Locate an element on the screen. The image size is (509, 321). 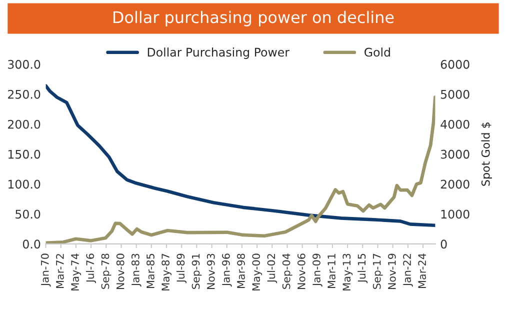
y2-tick-label: 6000 is located at coordinates (455, 64).